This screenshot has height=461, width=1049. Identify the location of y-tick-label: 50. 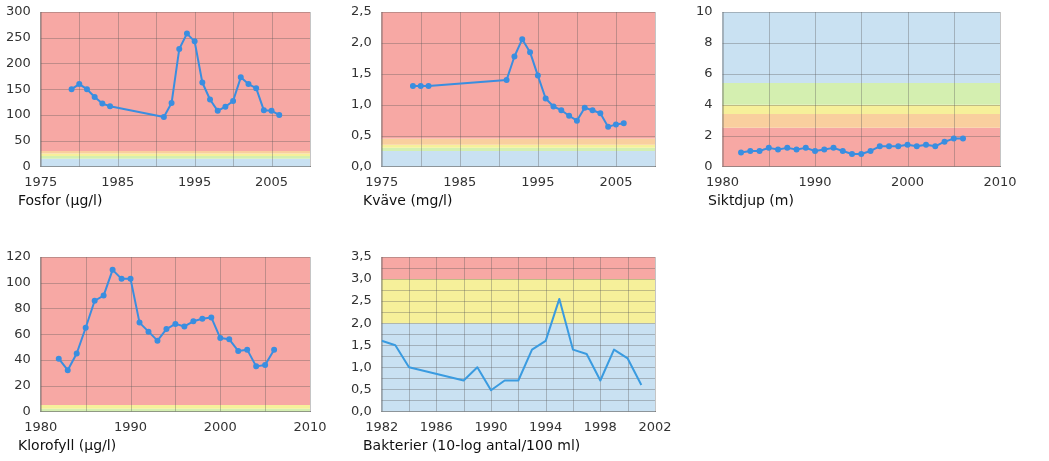
(22, 140).